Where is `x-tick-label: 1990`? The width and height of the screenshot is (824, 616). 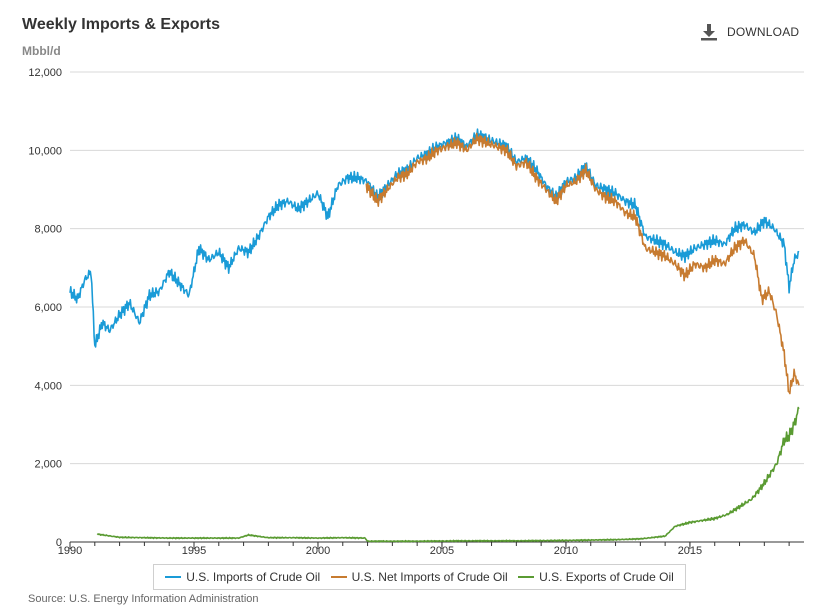 x-tick-label: 1990 is located at coordinates (70, 551).